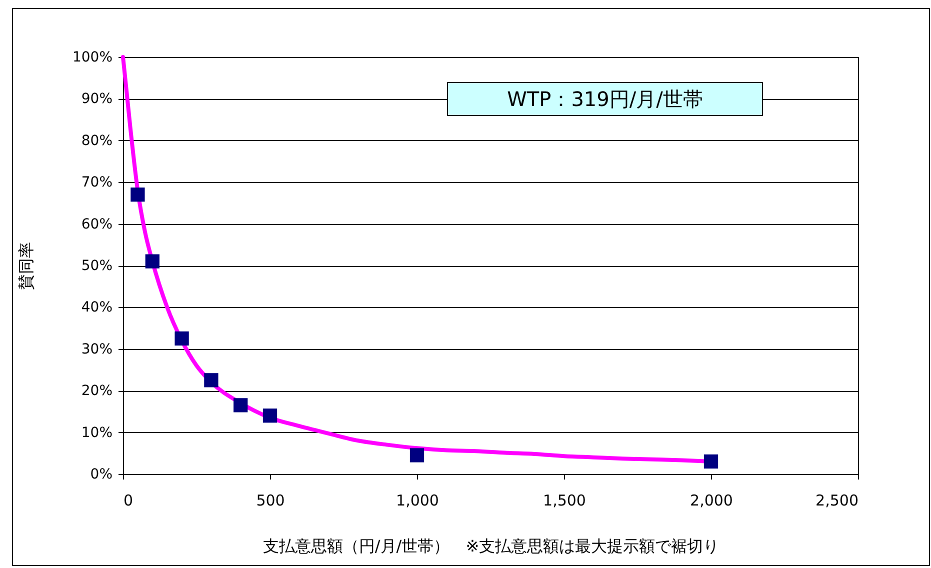 The height and width of the screenshot is (568, 931). I want to click on x-tick-label: 500, so click(270, 501).